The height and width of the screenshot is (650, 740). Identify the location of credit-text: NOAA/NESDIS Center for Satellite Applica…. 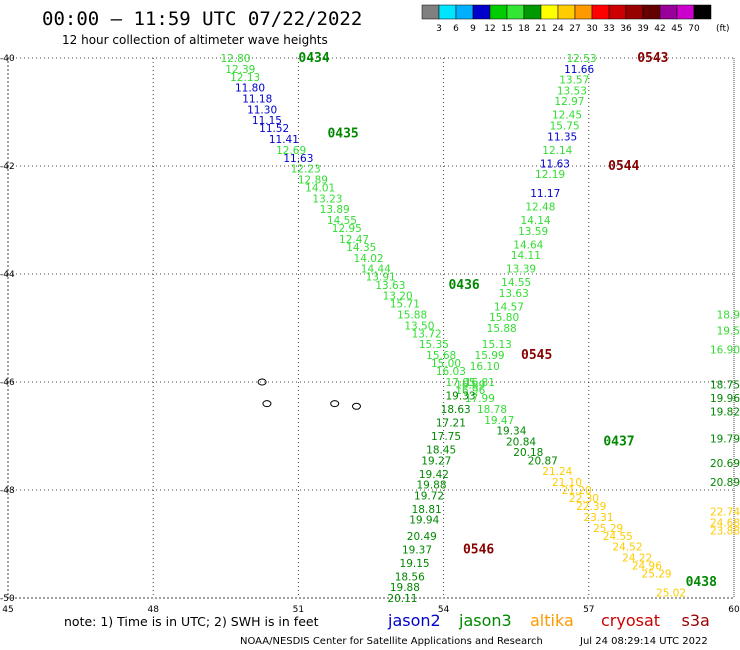
(391, 641).